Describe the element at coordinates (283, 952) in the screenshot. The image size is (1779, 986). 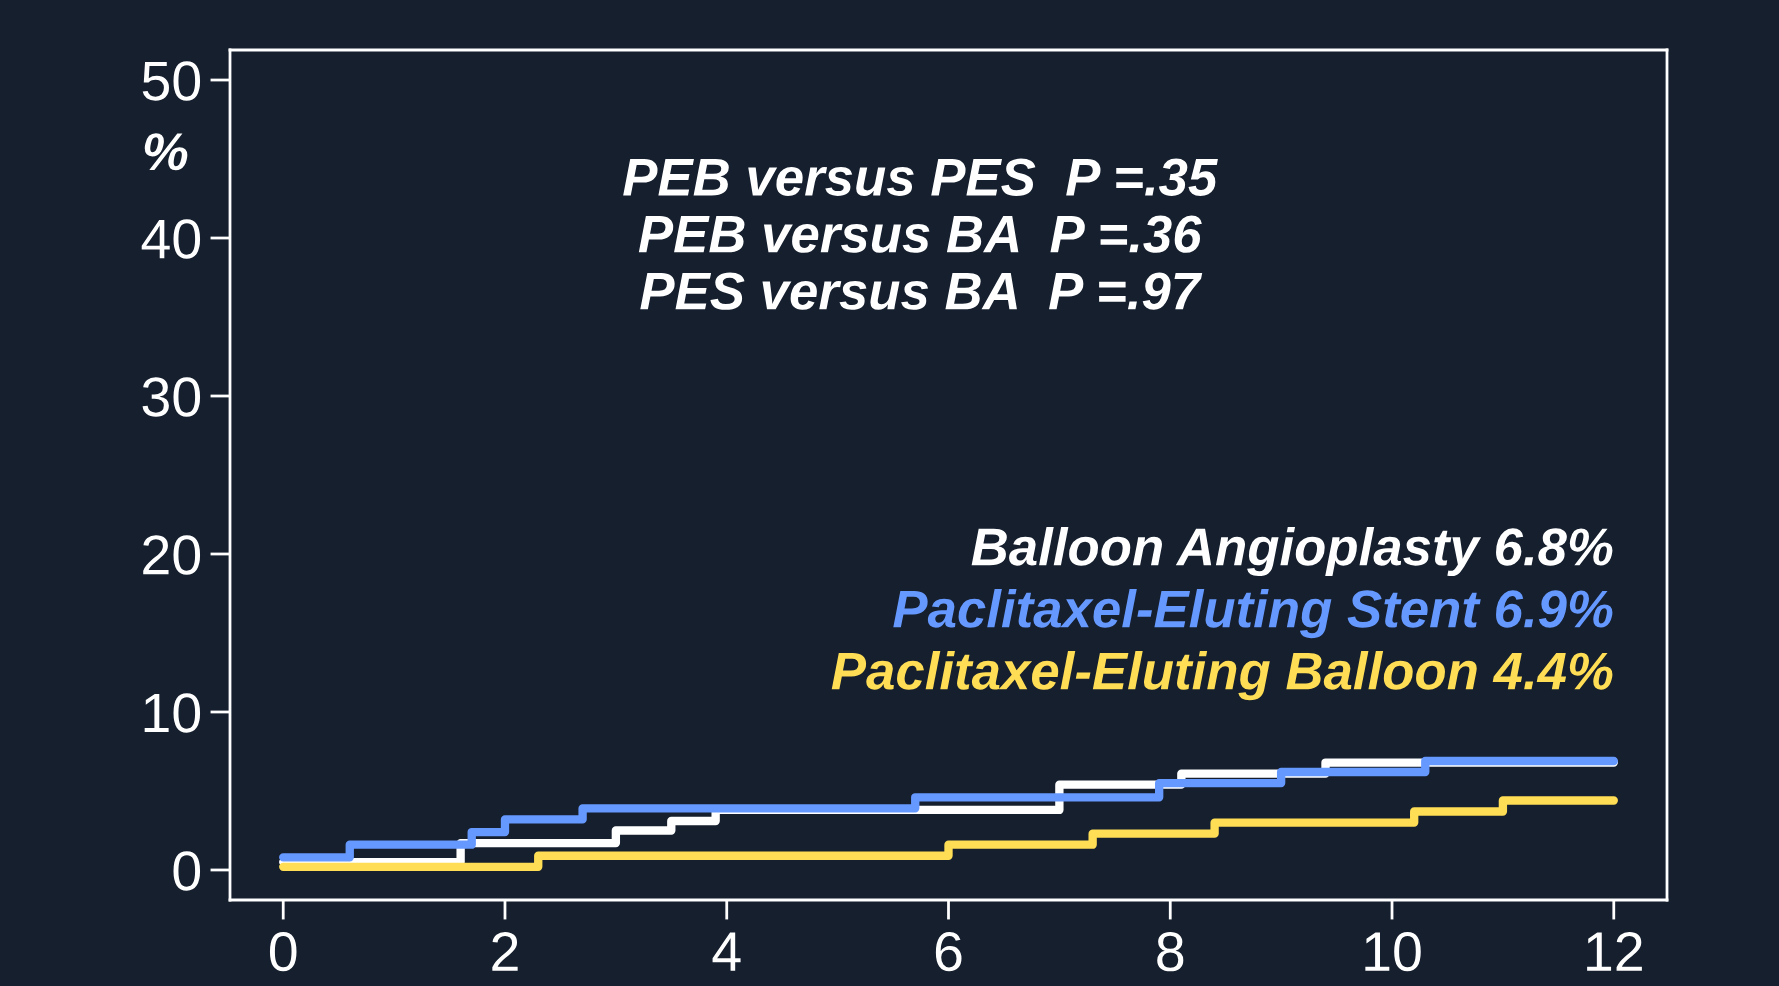
I see `x-tick-label: 0` at that location.